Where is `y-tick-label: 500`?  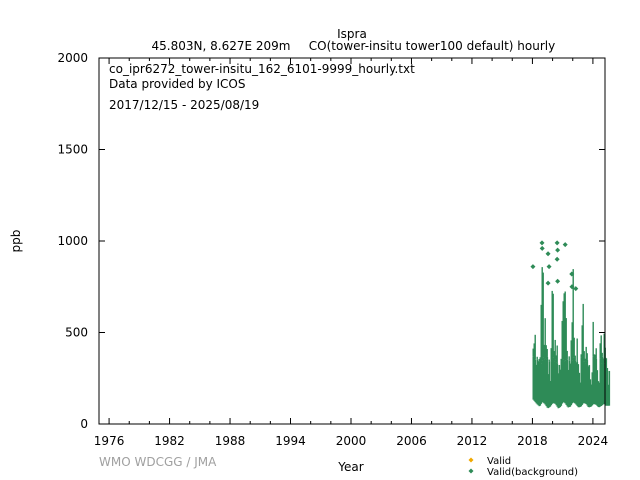 y-tick-label: 500 is located at coordinates (76, 333).